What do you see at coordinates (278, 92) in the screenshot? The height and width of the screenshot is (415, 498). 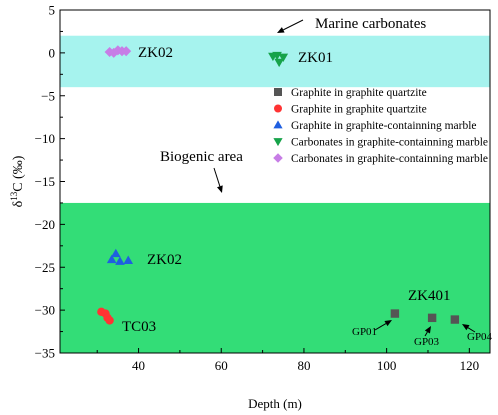 I see `legend-marker-square` at bounding box center [278, 92].